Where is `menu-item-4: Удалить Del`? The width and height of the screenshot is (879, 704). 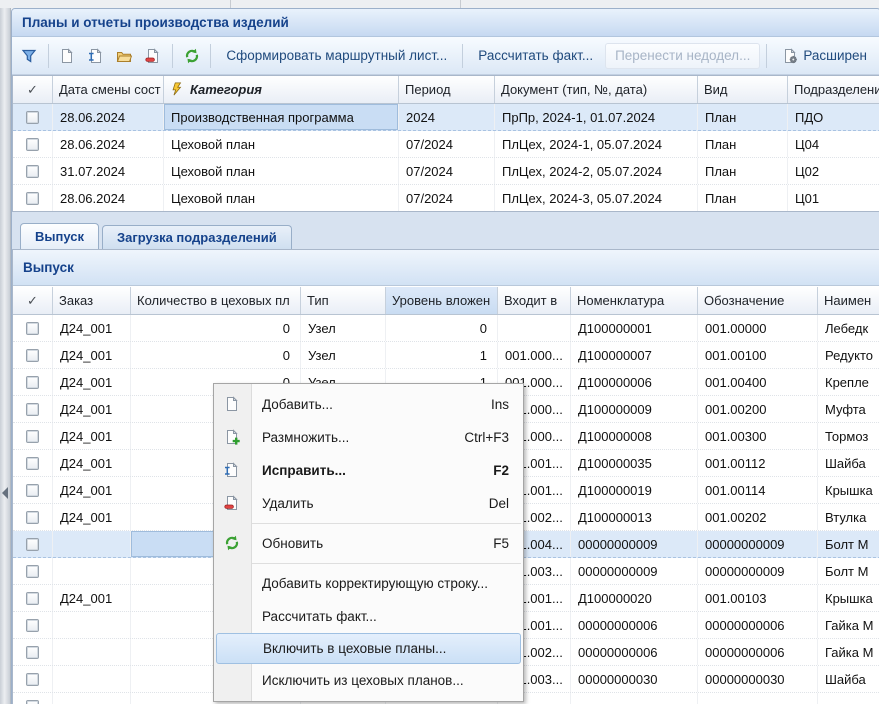
menu-item-4: Удалить Del is located at coordinates (368, 503).